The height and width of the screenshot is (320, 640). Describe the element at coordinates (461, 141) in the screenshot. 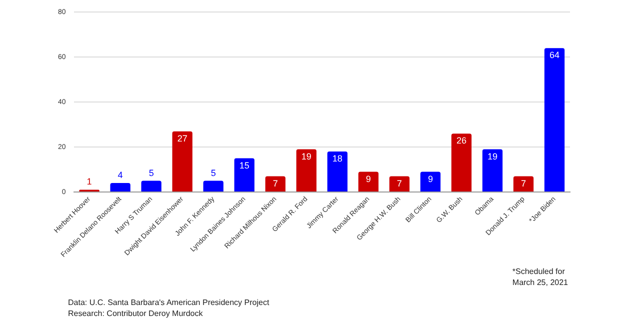

I see `data-label: 26` at that location.